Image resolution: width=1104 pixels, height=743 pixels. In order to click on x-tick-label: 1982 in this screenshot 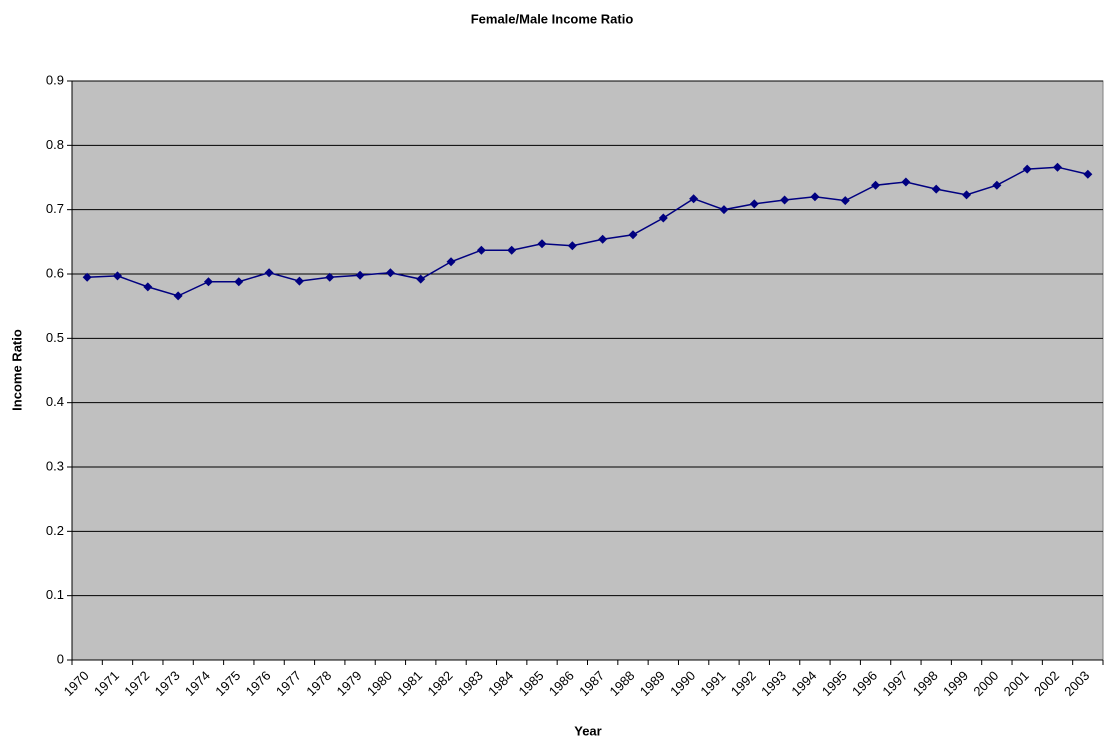, I will do `click(440, 683)`.